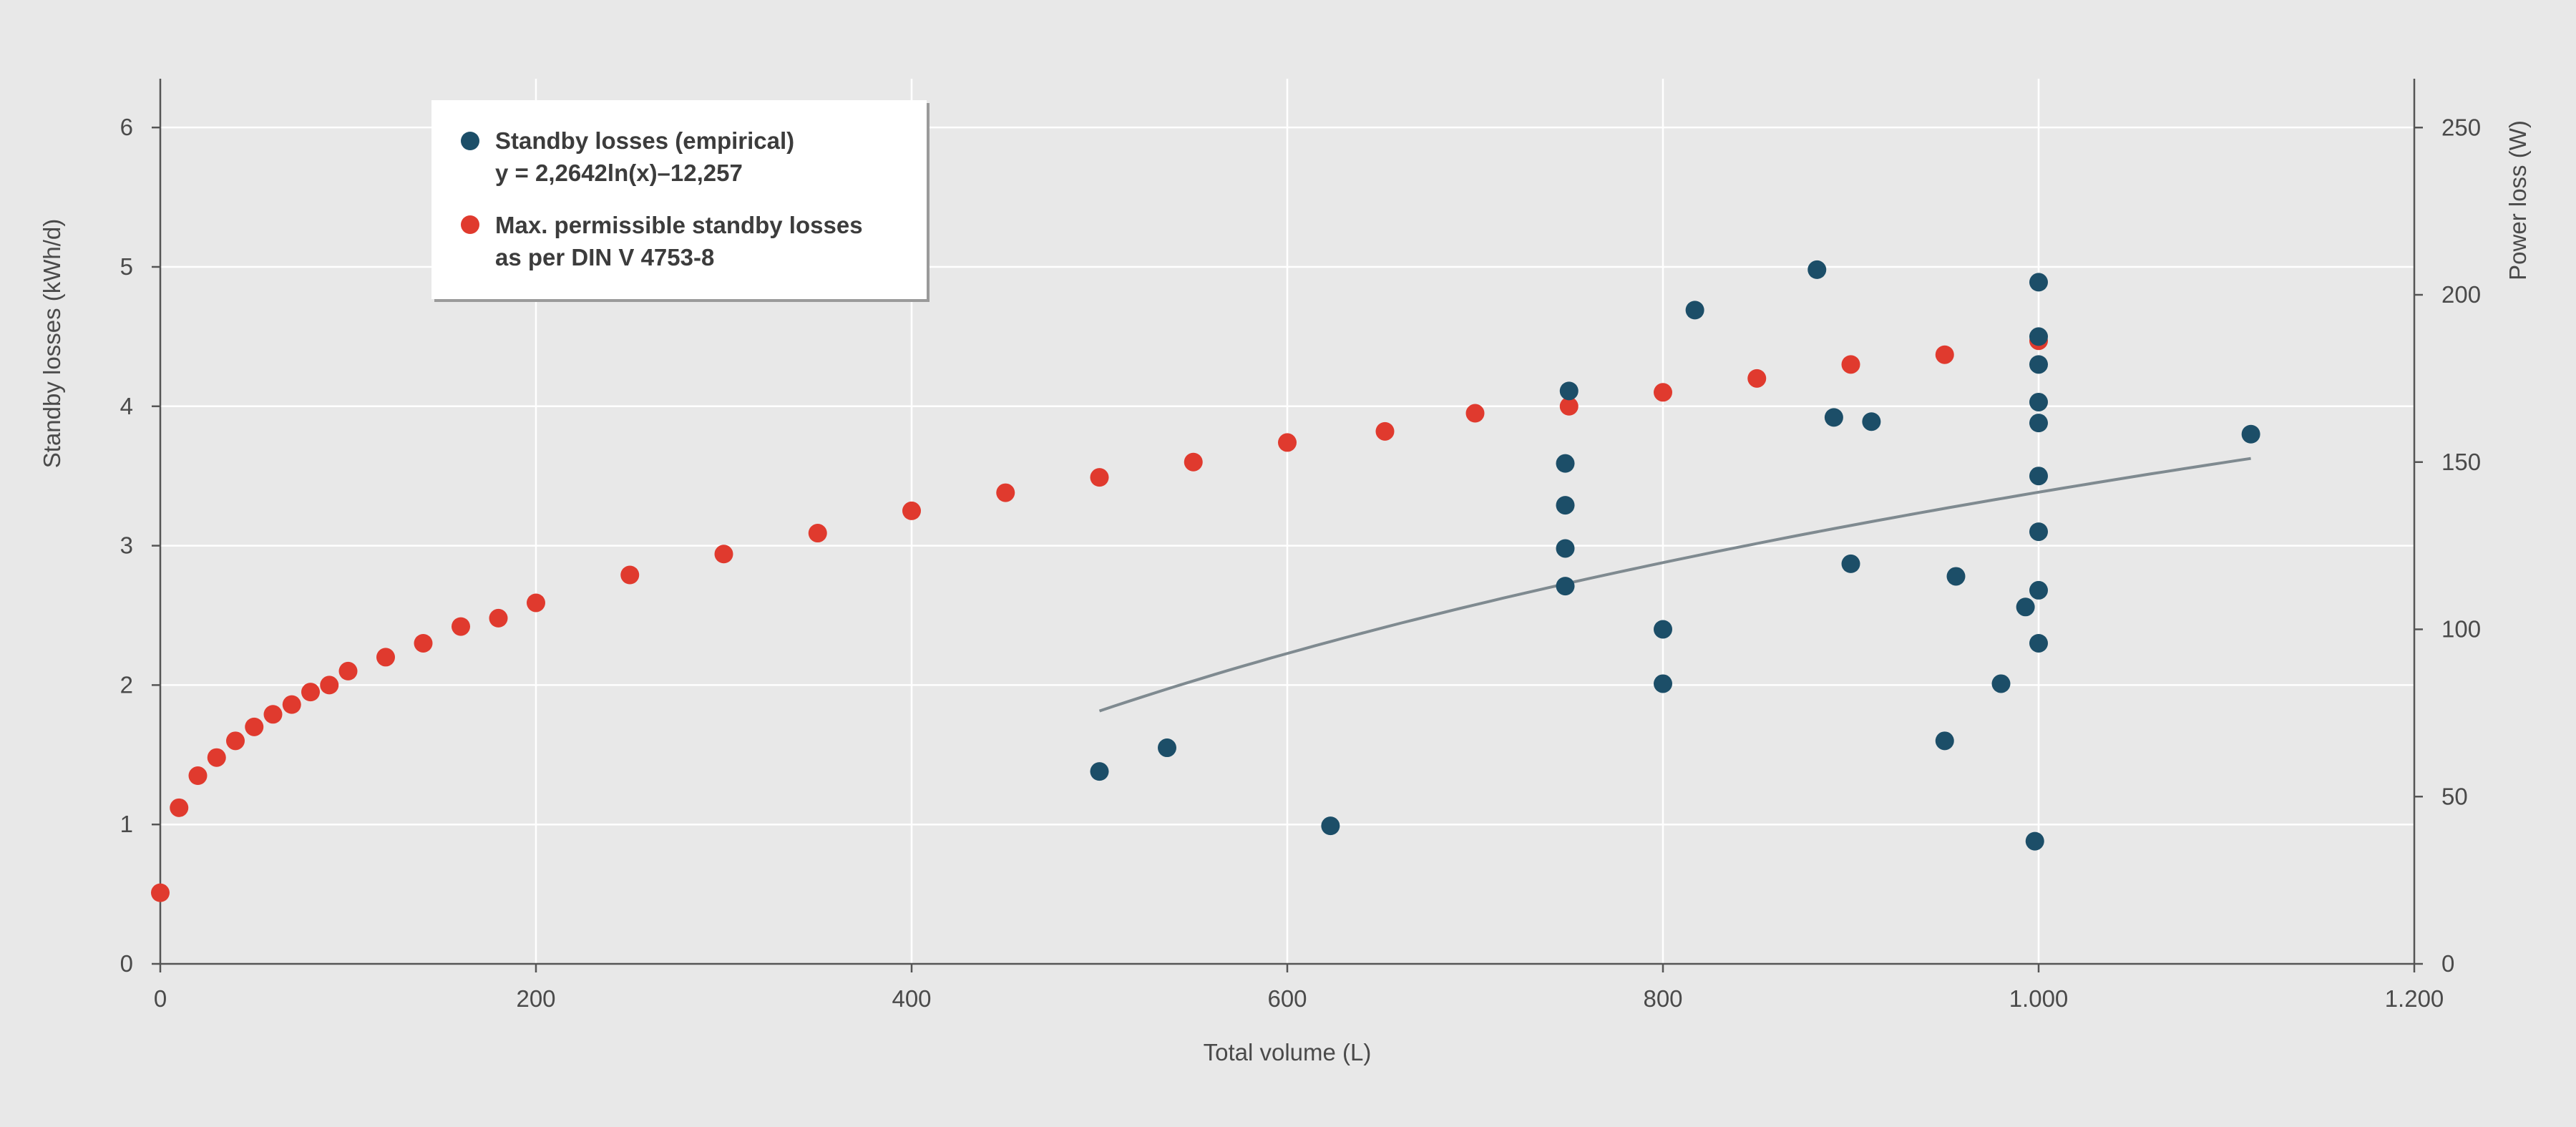 Image resolution: width=2576 pixels, height=1127 pixels. I want to click on legend-label-permissible-line2: as per DIN V 4753-8, so click(604, 257).